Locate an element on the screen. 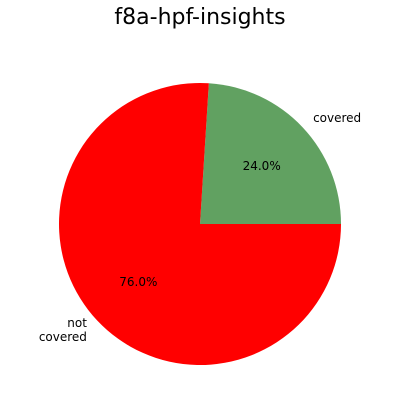  pie-category-label-line: not is located at coordinates (77, 323).